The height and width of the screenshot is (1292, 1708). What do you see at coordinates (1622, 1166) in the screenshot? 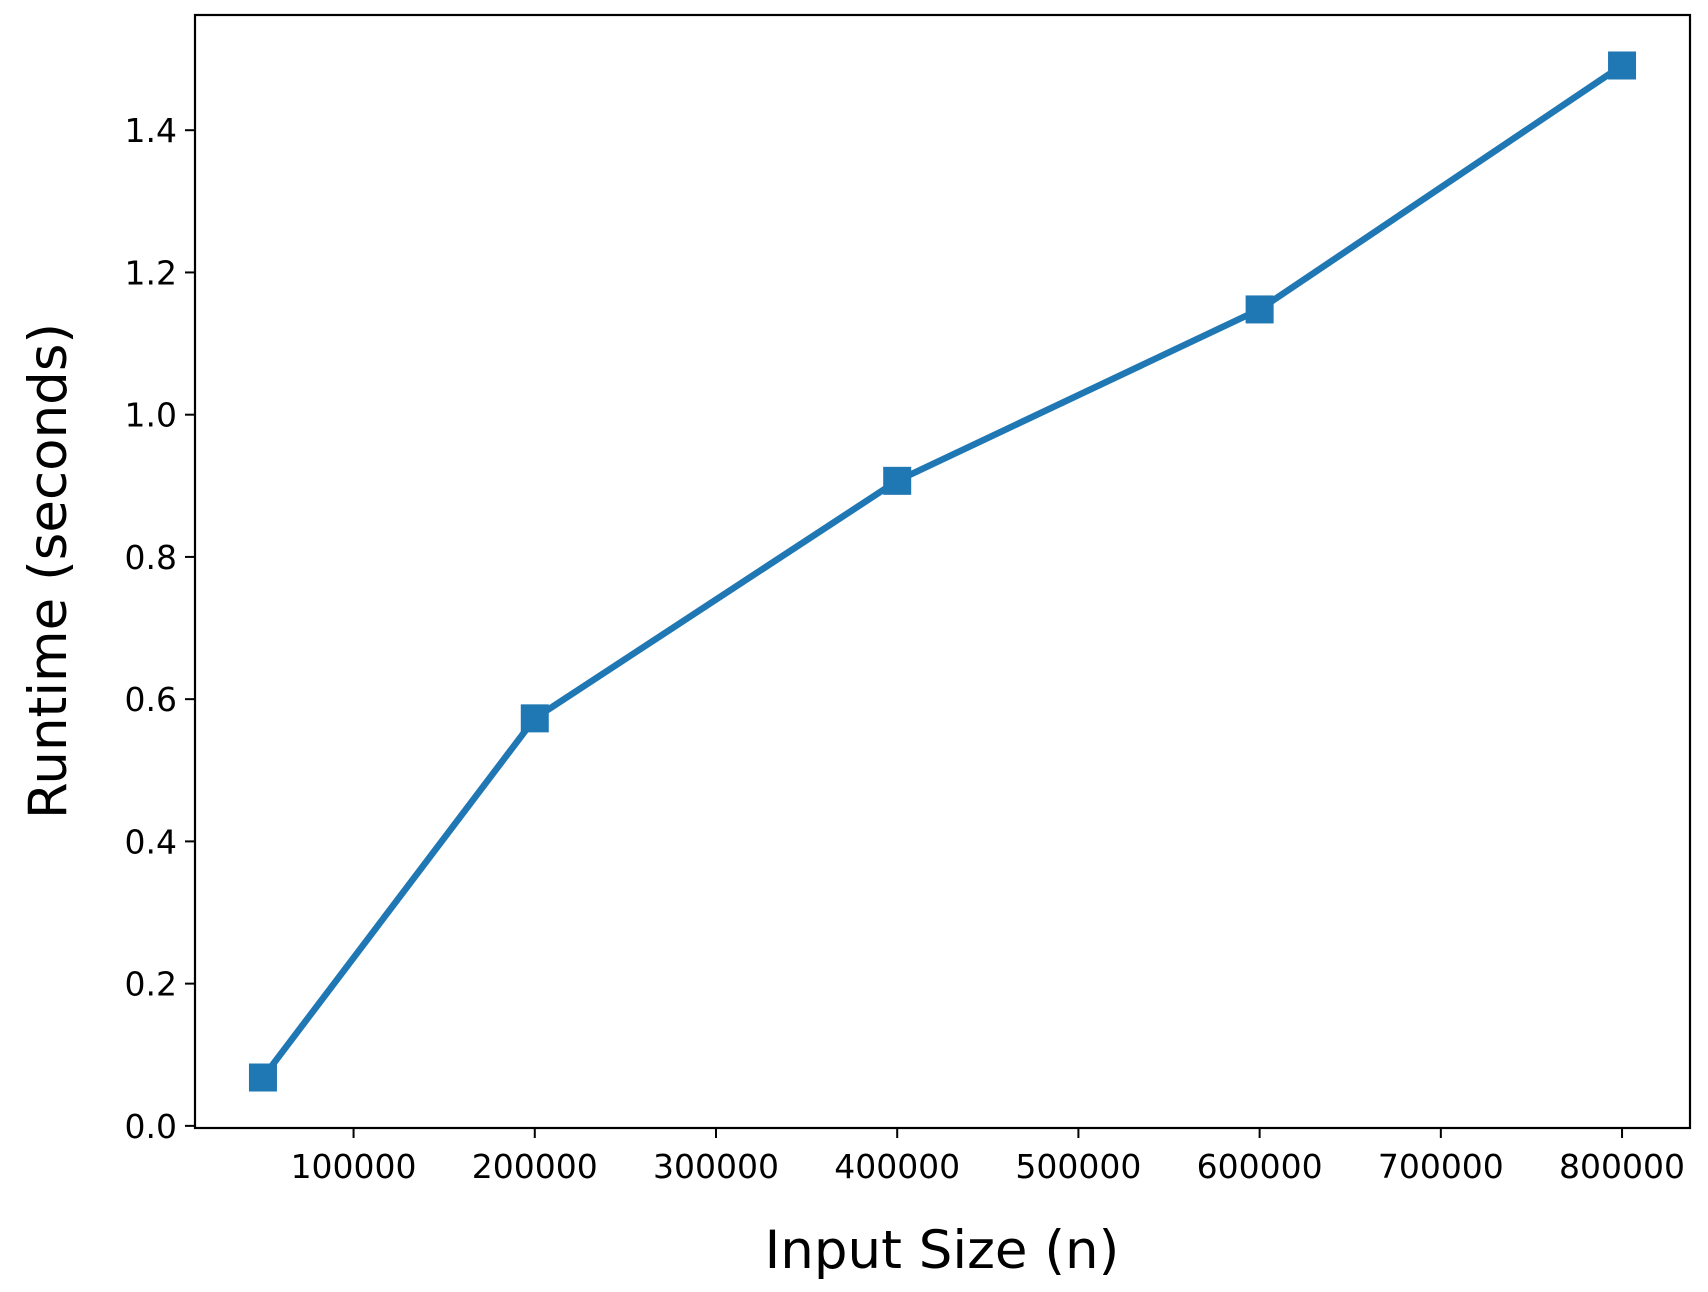
I see `x-tick-label: 800000` at bounding box center [1622, 1166].